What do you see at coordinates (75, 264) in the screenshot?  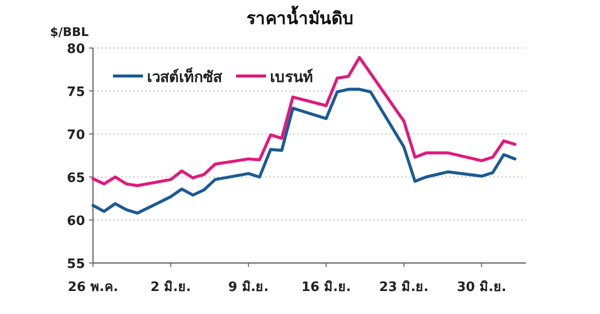 I see `y-tick-label: 55` at bounding box center [75, 264].